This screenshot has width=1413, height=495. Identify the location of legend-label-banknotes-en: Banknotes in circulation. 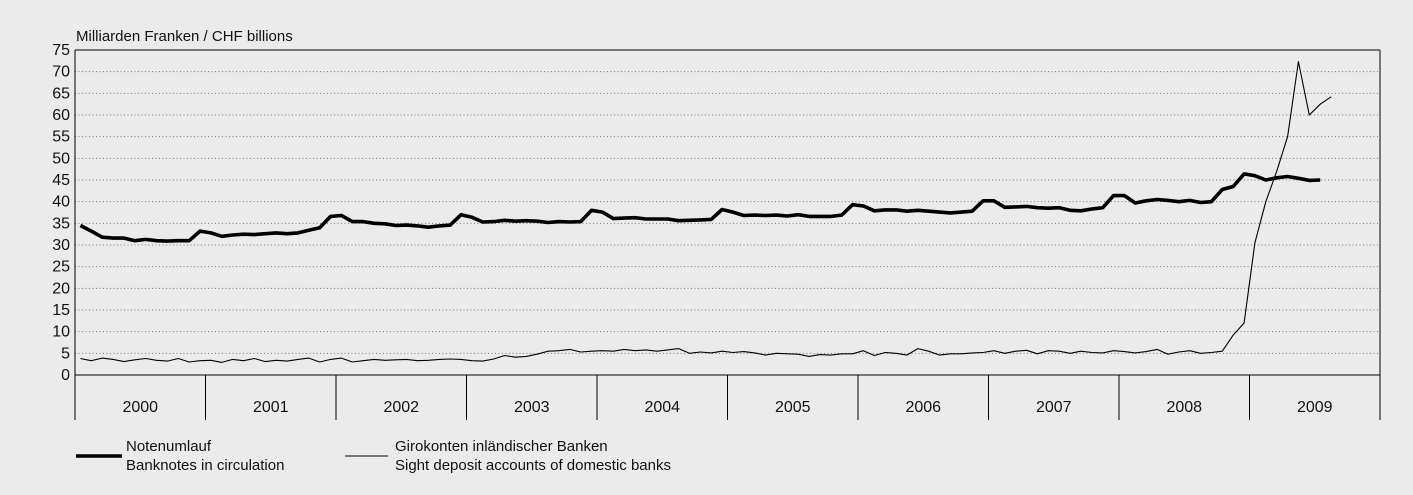
(205, 465).